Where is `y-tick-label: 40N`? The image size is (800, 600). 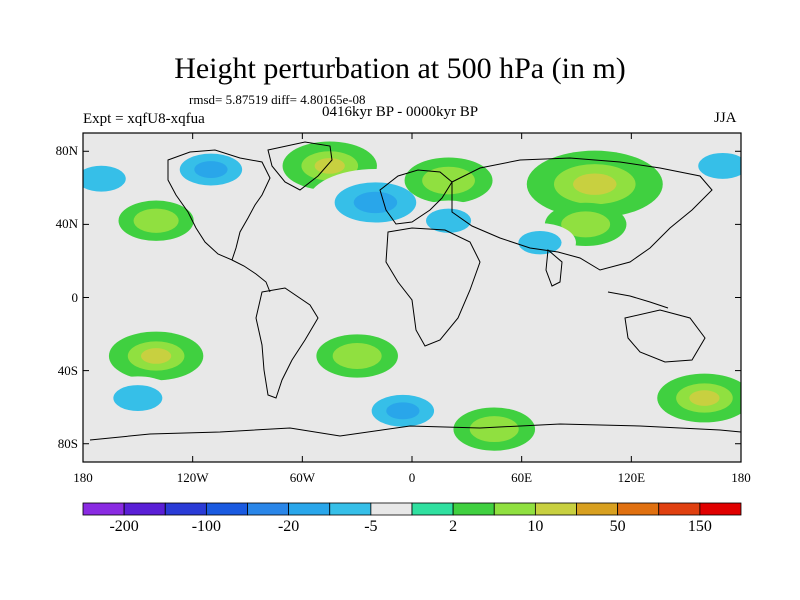
y-tick-label: 40N is located at coordinates (66, 224).